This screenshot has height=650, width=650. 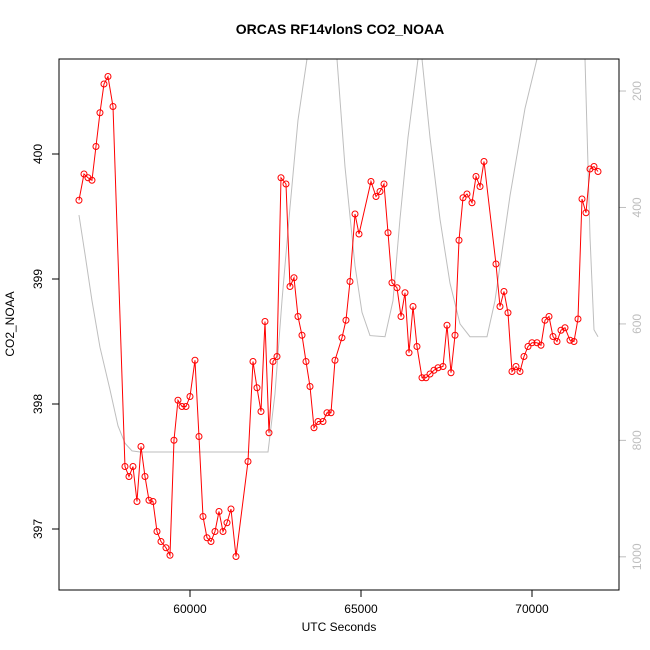 I want to click on y2-tick-label: 400, so click(x=637, y=207).